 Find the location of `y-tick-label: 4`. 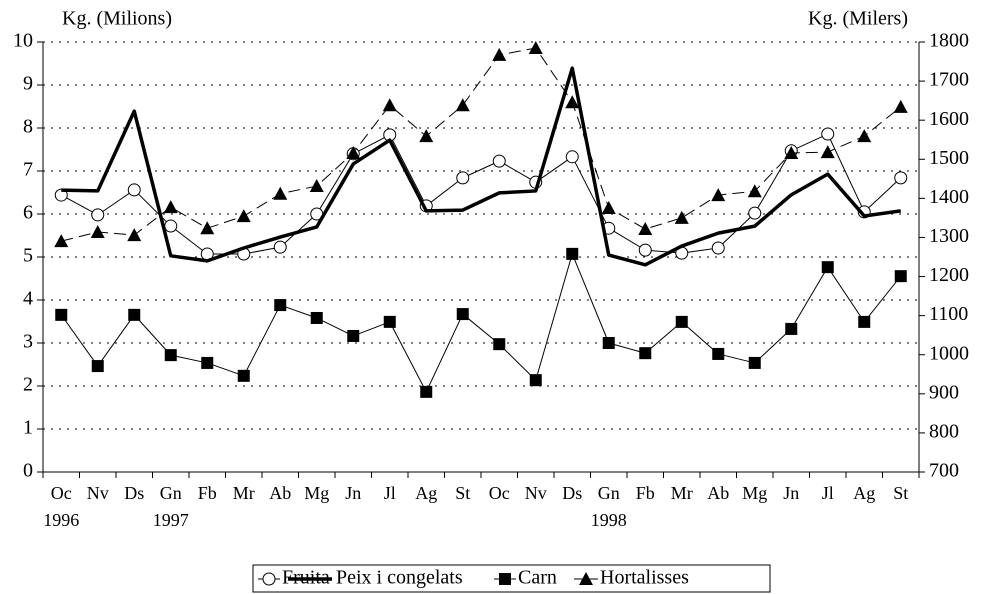

y-tick-label: 4 is located at coordinates (28, 299).